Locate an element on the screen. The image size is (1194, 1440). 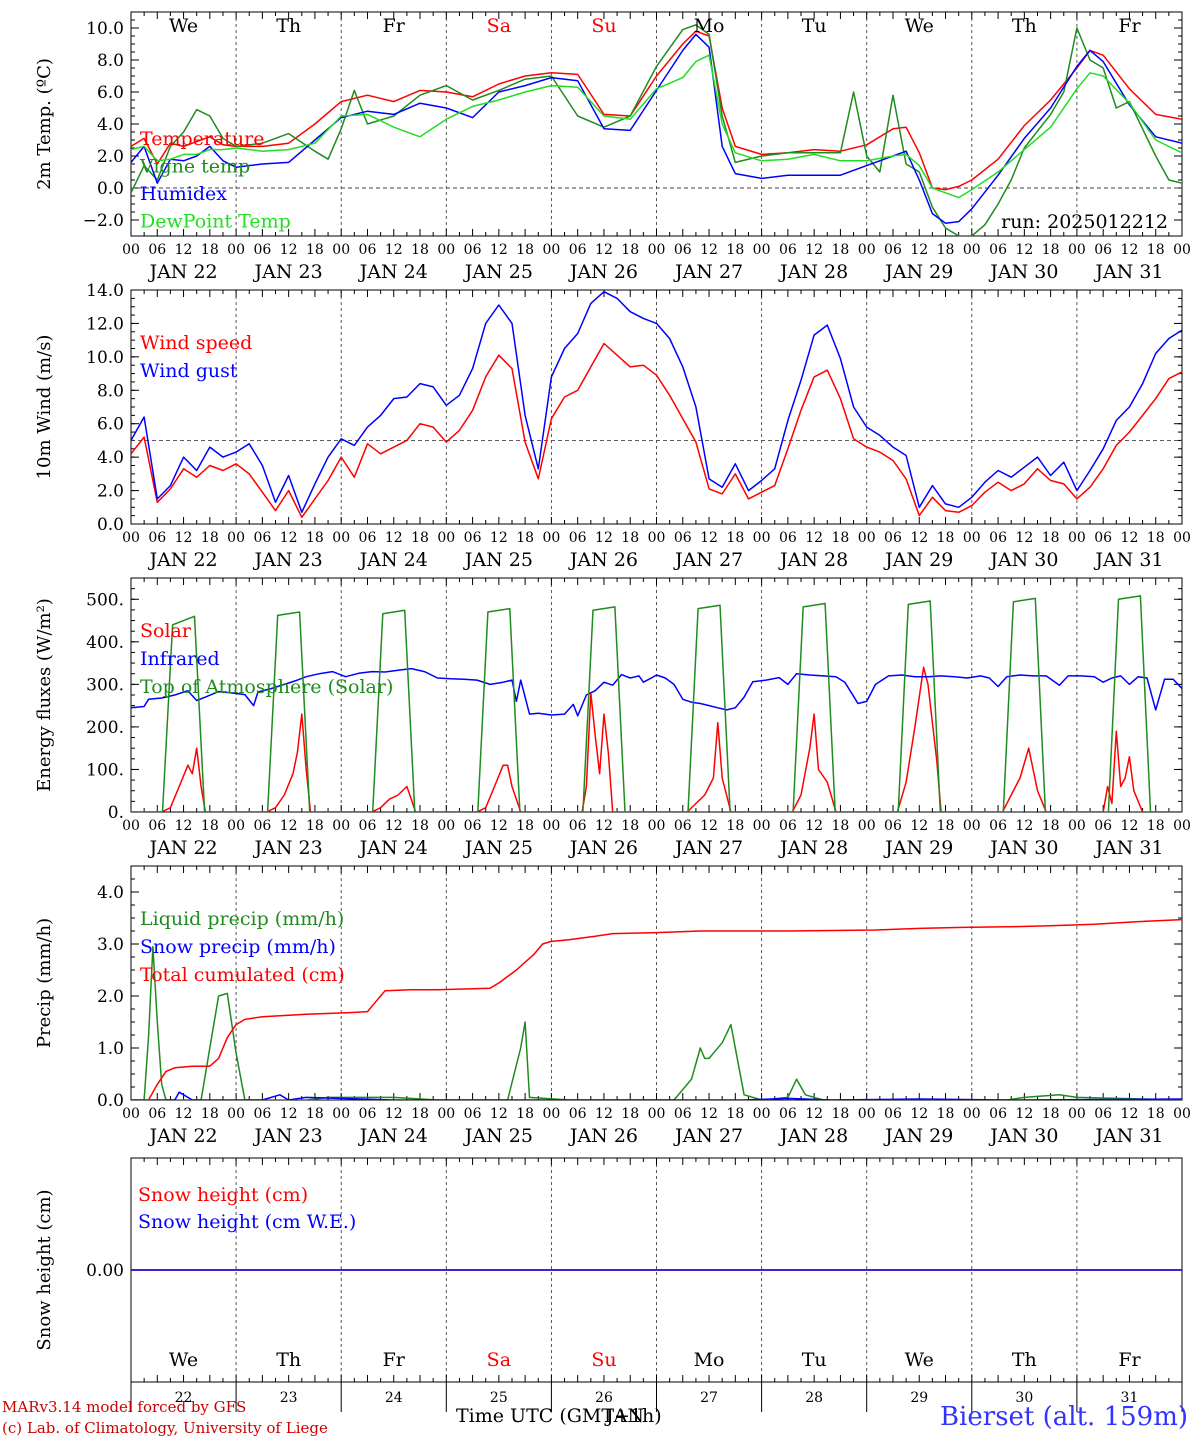
day-number: 22 is located at coordinates (184, 1398).